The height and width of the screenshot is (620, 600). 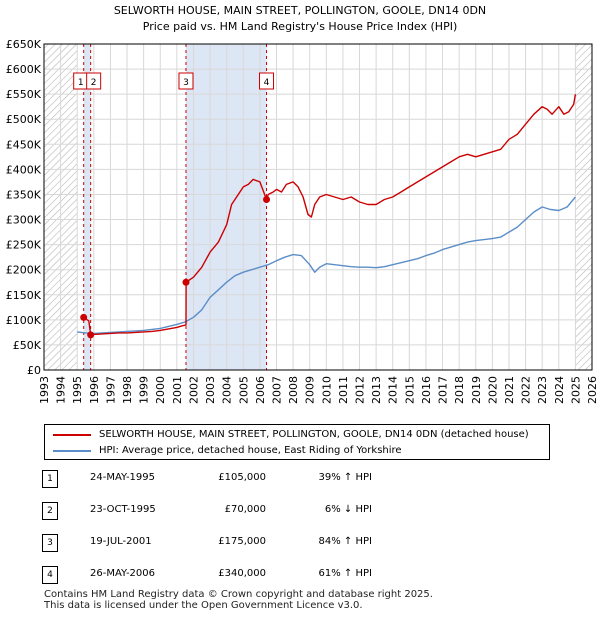 What do you see at coordinates (583, 207) in the screenshot?
I see `hatched-region` at bounding box center [583, 207].